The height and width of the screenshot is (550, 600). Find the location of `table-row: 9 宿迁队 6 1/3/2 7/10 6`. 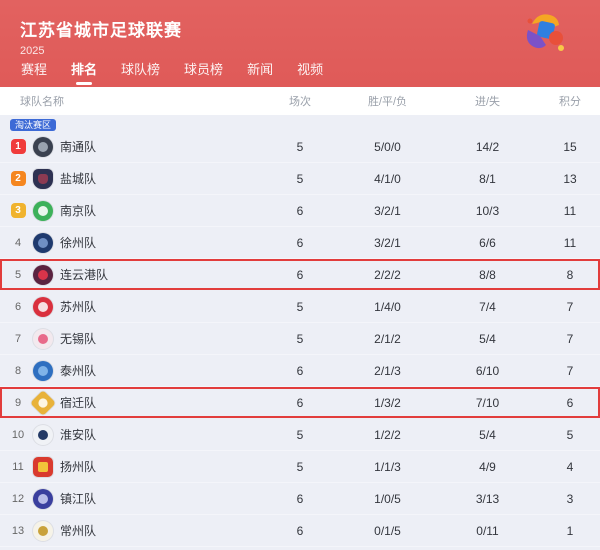

table-row: 9 宿迁队 6 1/3/2 7/10 6 is located at coordinates (300, 403).